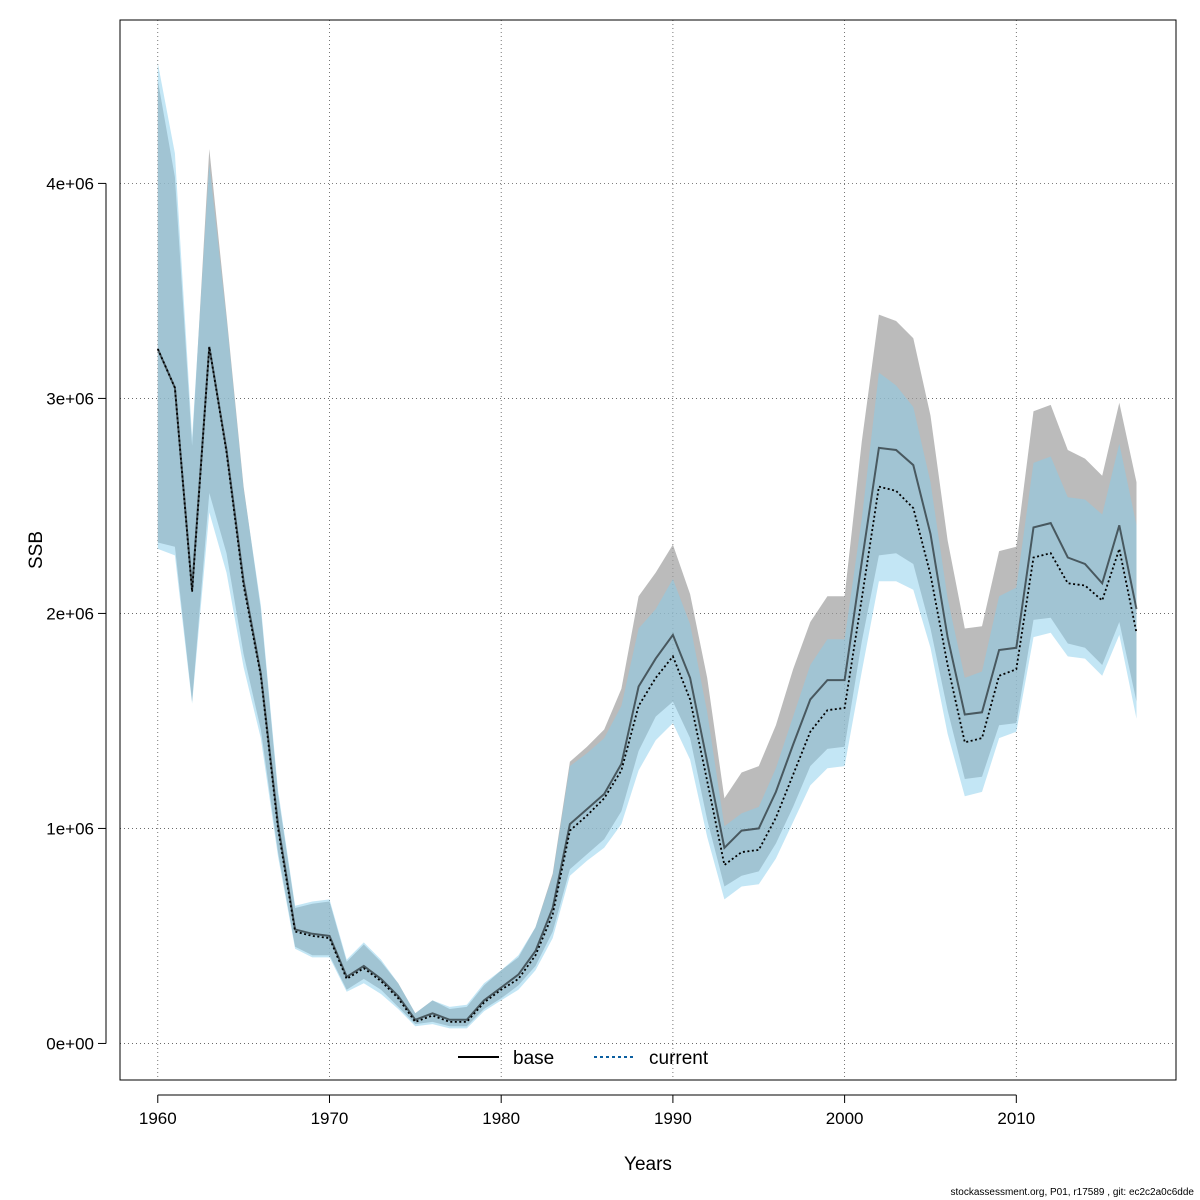 This screenshot has width=1200, height=1200. Describe the element at coordinates (673, 1118) in the screenshot. I see `x-tick-label: 1990` at that location.